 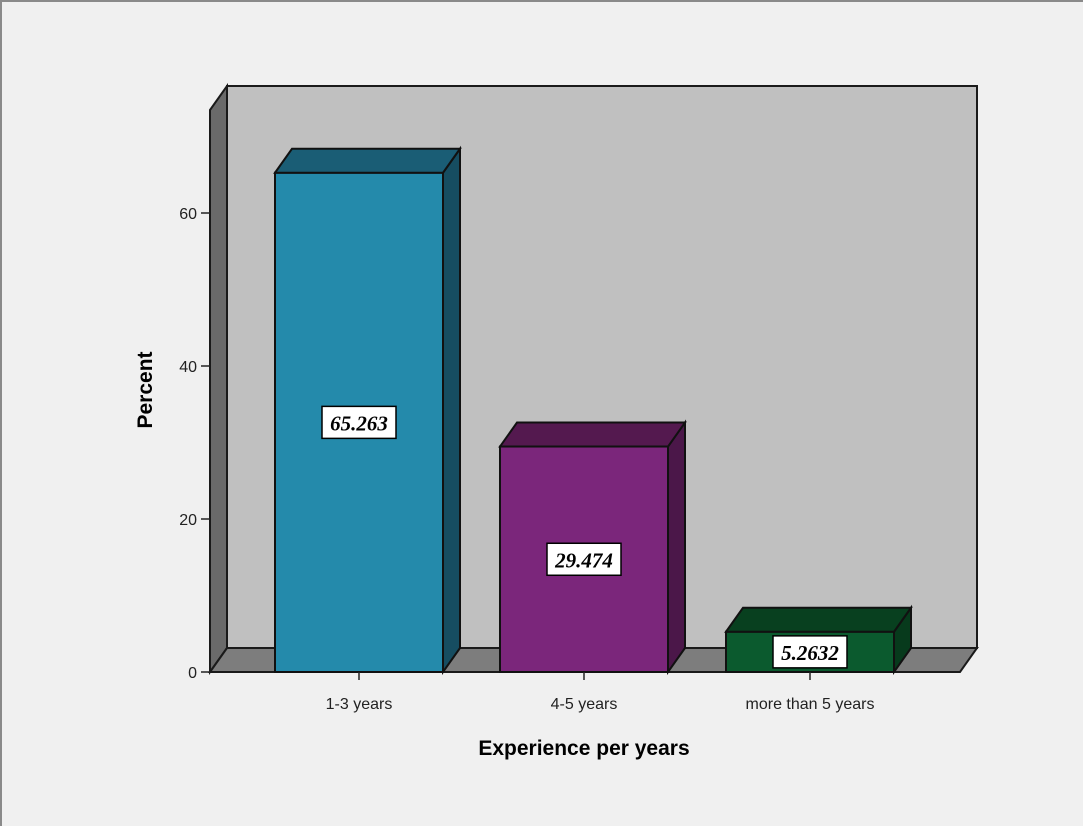 I want to click on side-wall, so click(x=218, y=379).